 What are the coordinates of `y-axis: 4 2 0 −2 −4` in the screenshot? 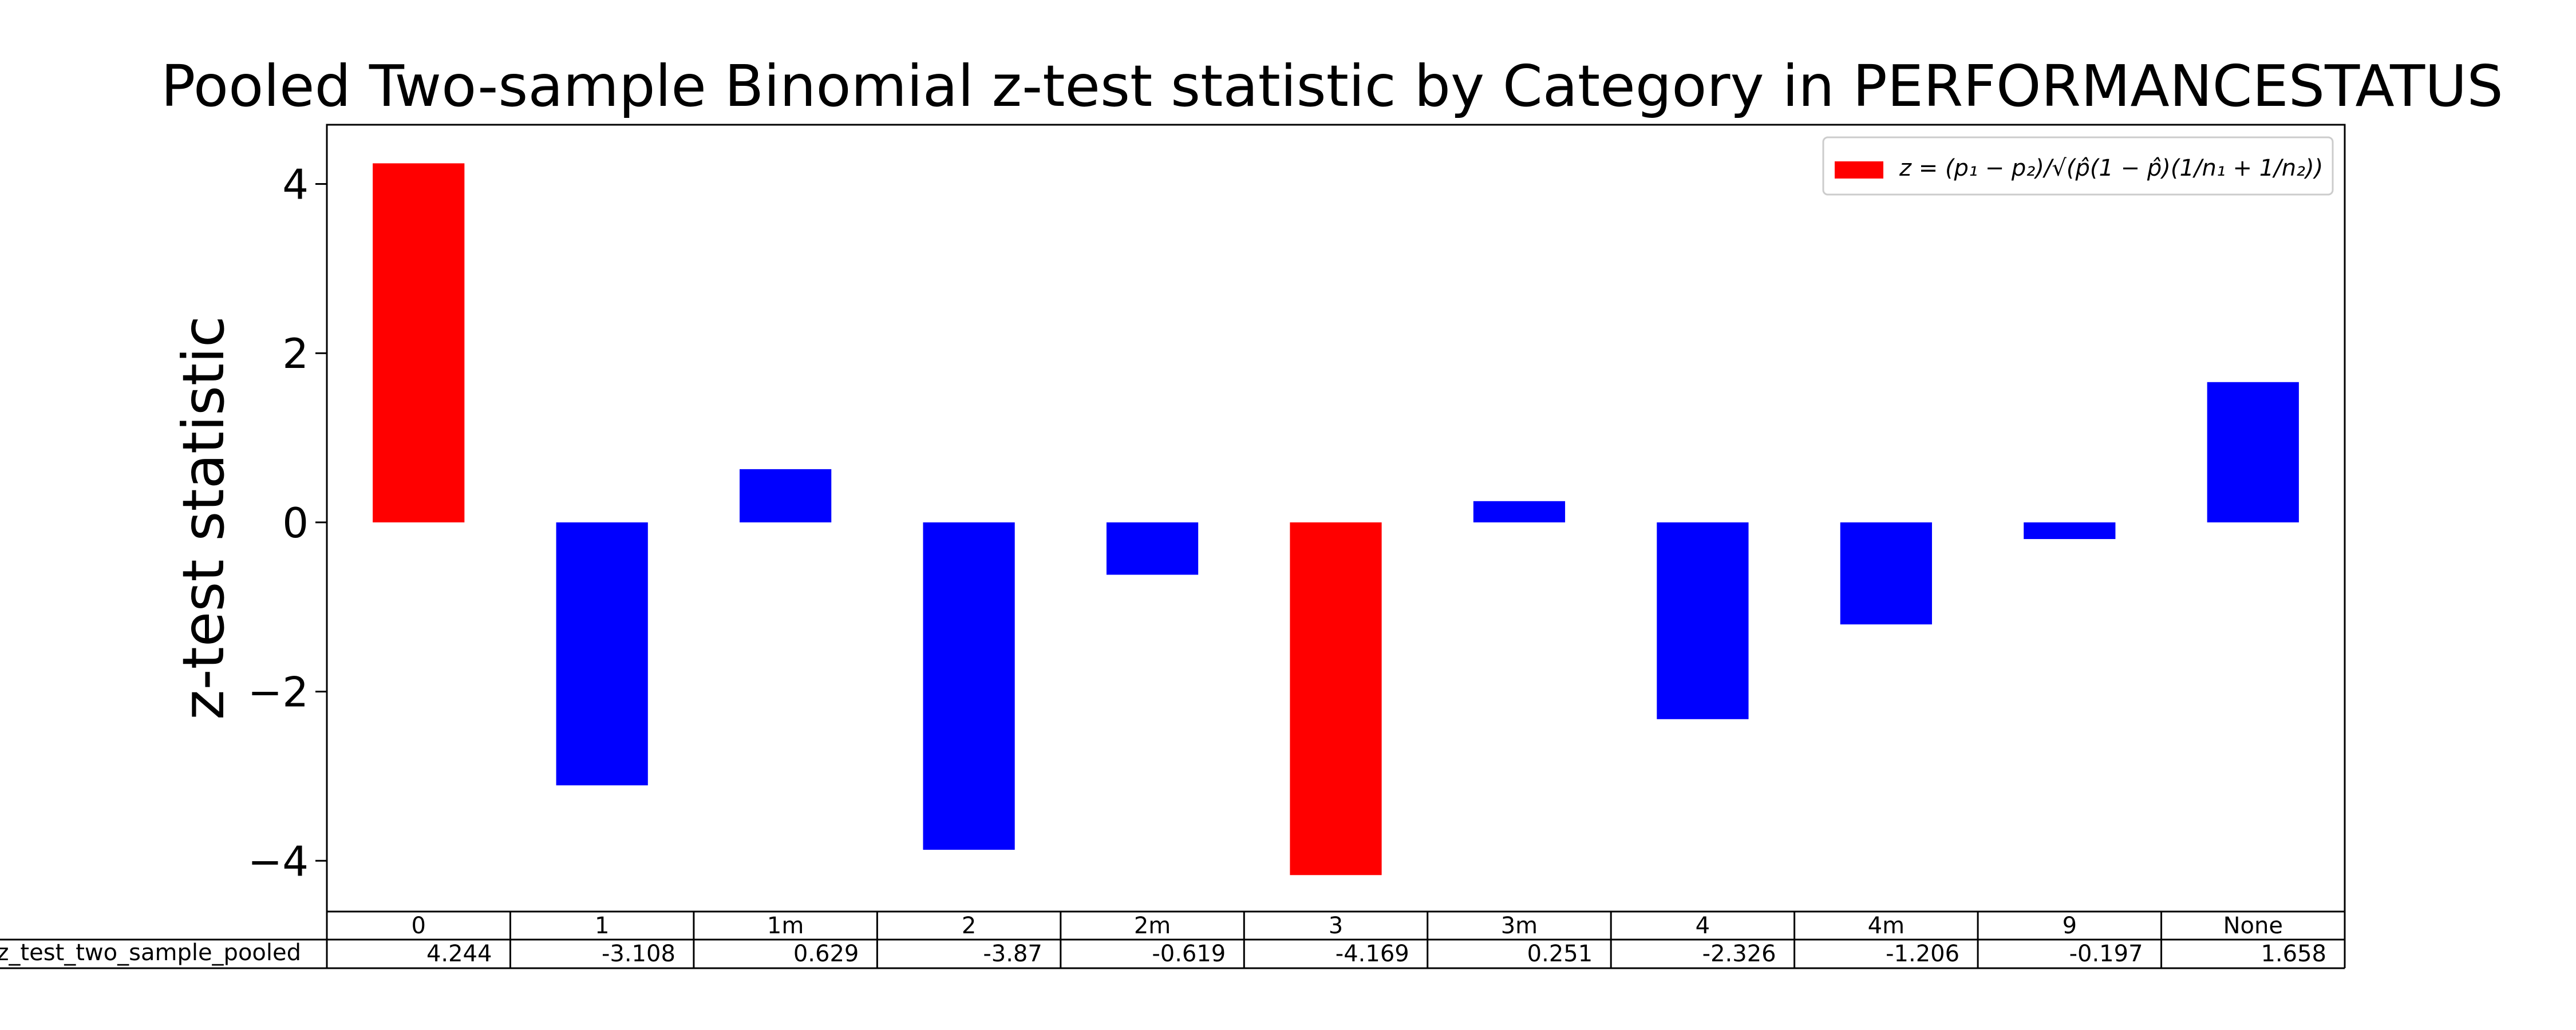 It's located at (287, 522).